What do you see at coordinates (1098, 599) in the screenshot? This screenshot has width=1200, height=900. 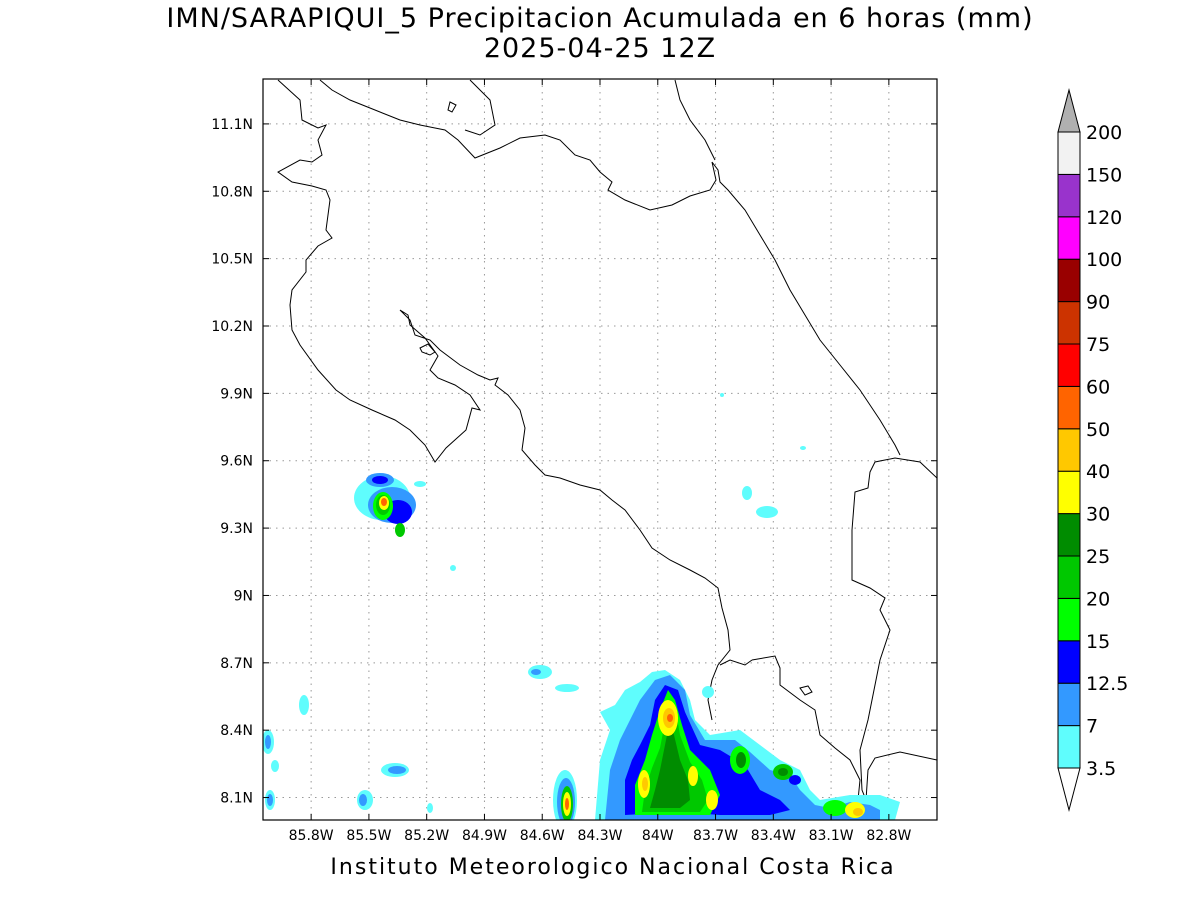 I see `legend-label: 20` at bounding box center [1098, 599].